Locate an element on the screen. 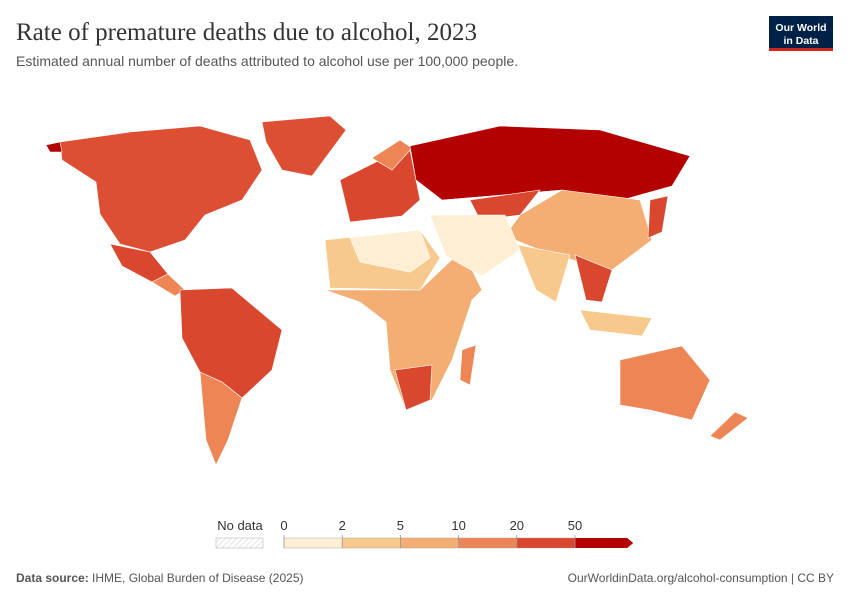 This screenshot has width=850, height=600. source-label: Data source: is located at coordinates (52, 578).